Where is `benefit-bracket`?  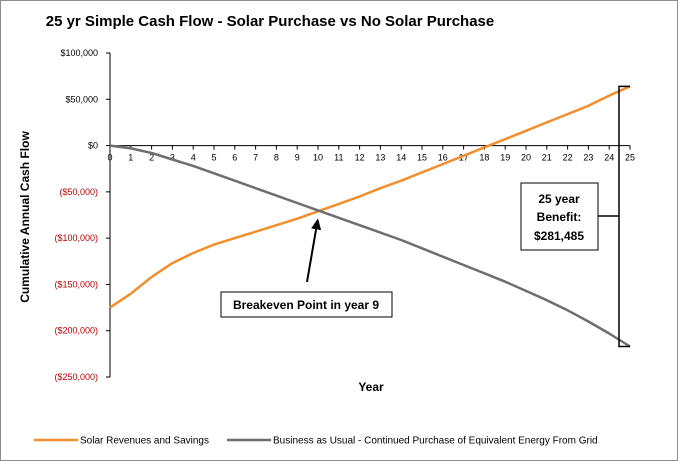
benefit-bracket is located at coordinates (624, 216).